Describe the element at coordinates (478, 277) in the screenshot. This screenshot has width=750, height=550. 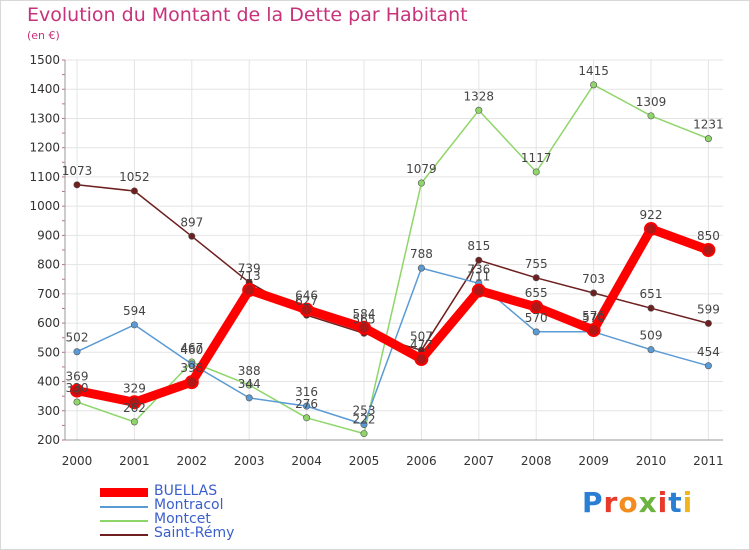
I see `data-label-buellas: 711` at that location.